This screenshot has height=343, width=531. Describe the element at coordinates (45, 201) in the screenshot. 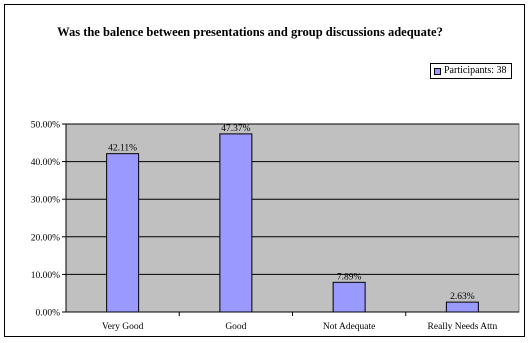

I see `y-tick-label: 30.00%` at that location.